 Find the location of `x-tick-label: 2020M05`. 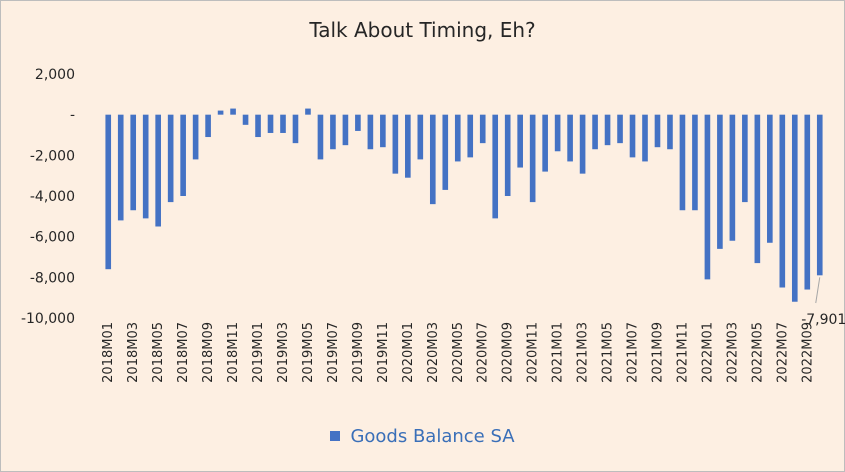

x-tick-label: 2020M05 is located at coordinates (458, 352).